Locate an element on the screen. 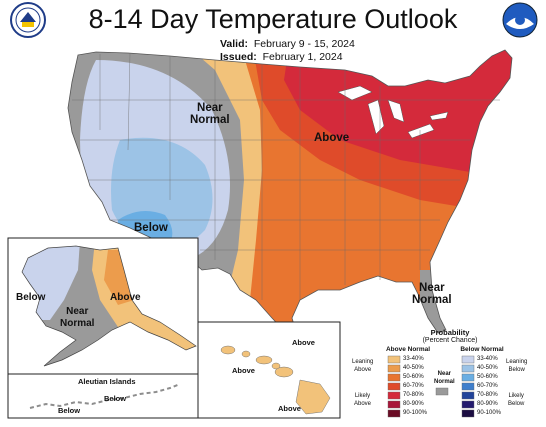  above-range-label: 33-40% is located at coordinates (413, 359).